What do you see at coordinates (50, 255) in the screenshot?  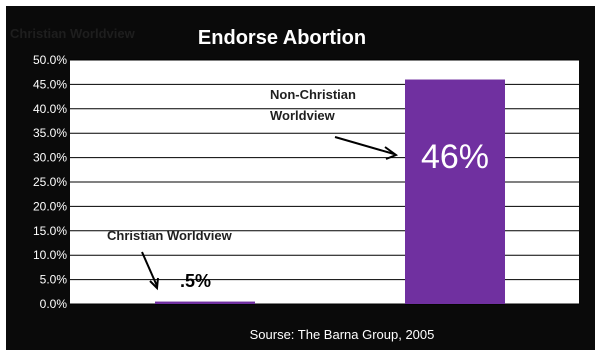 I see `y-tick-label: 10.0%` at bounding box center [50, 255].